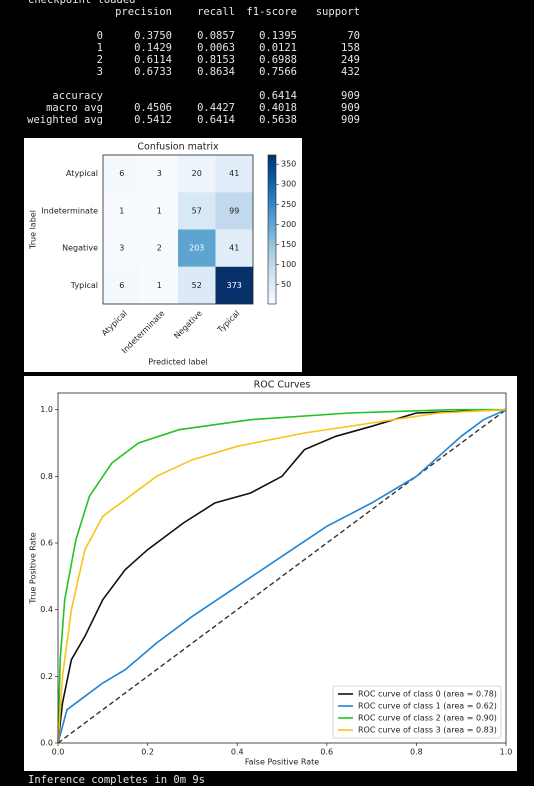 Image resolution: width=534 pixels, height=786 pixels. Describe the element at coordinates (46, 743) in the screenshot. I see `y-tick-label: 0.0` at that location.